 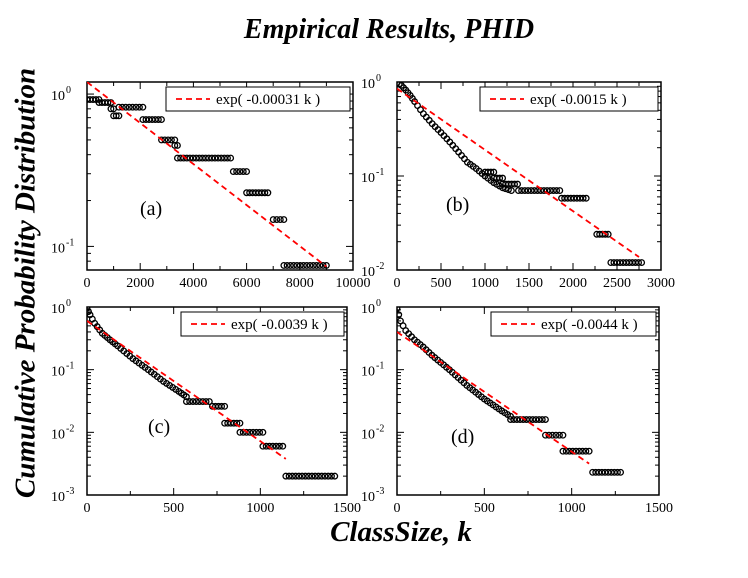 I want to click on panel-label: (d), so click(x=462, y=437).